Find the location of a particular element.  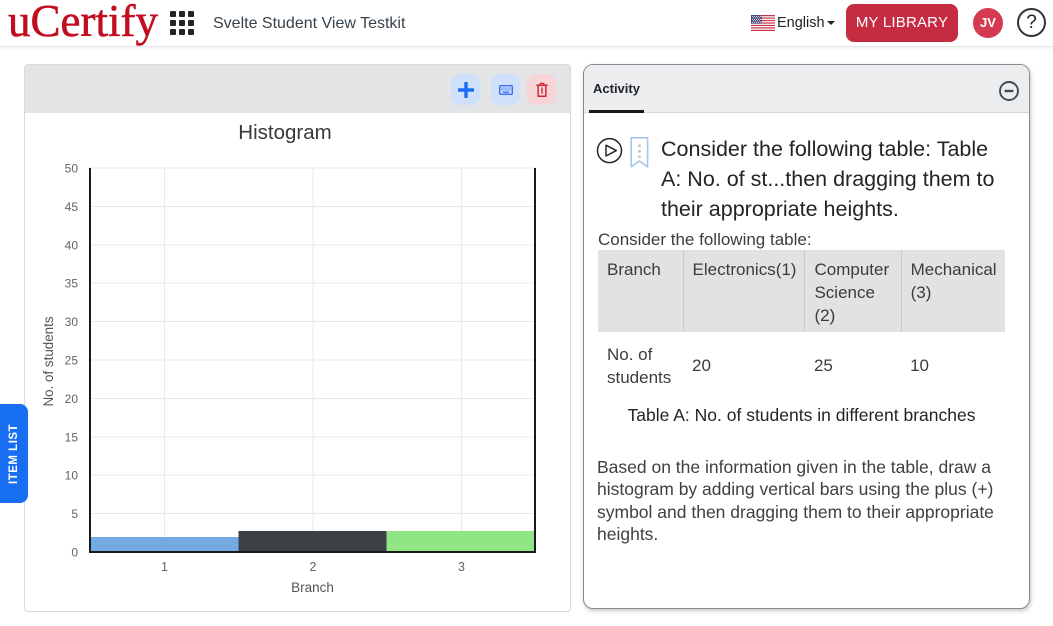

svg-text: 50 is located at coordinates (72, 169).